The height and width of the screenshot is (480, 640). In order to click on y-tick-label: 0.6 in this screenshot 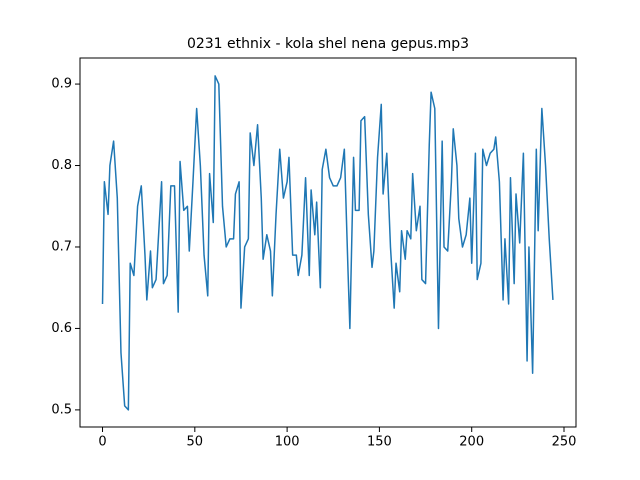, I will do `click(61, 328)`.